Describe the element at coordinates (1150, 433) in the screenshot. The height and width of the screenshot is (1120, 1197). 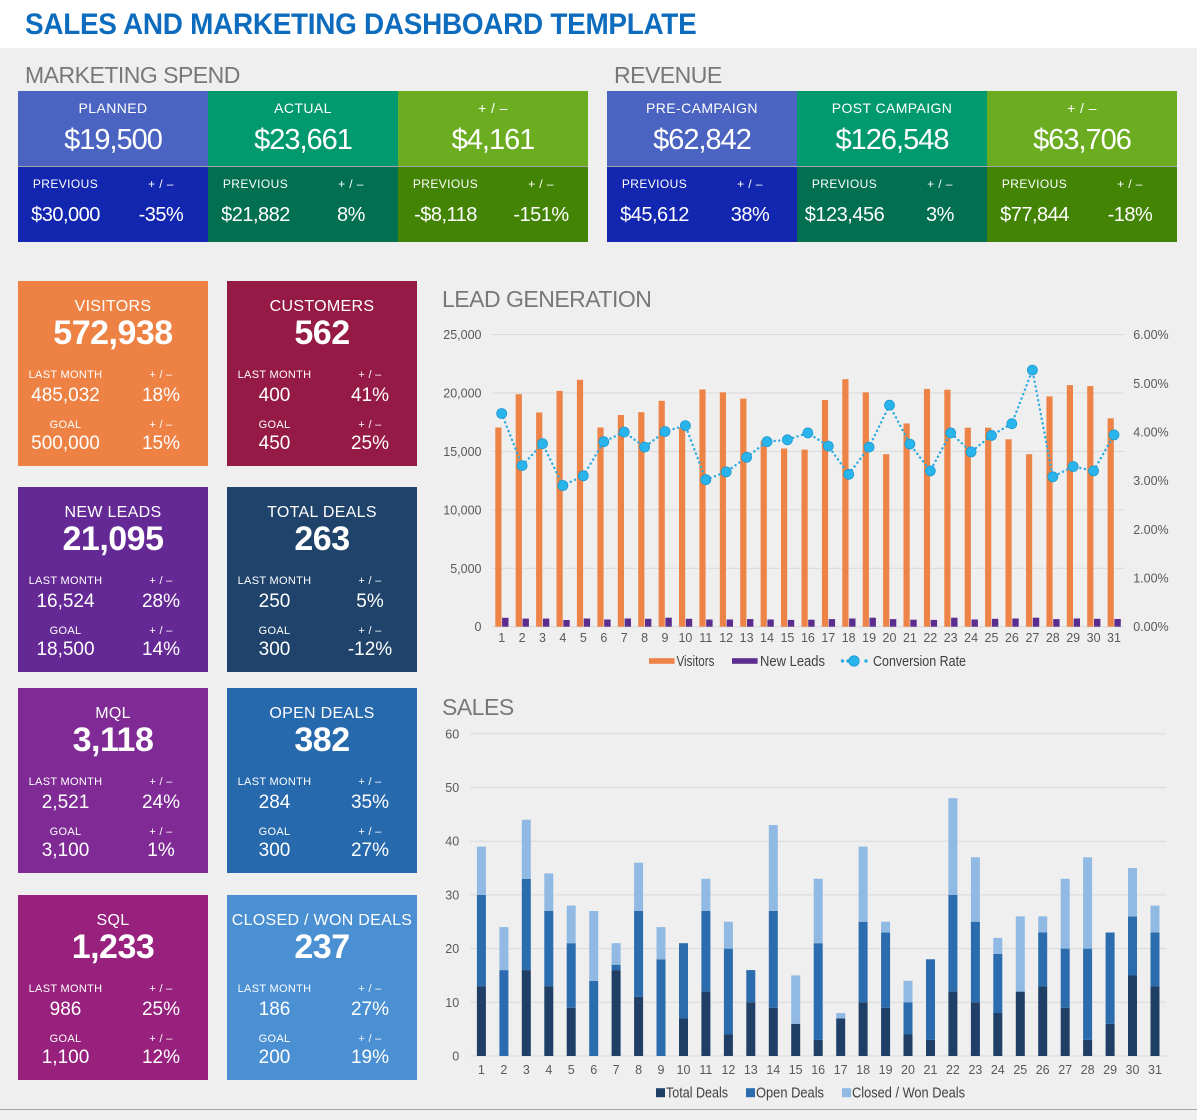
I see `svg-text: 4.00%` at that location.